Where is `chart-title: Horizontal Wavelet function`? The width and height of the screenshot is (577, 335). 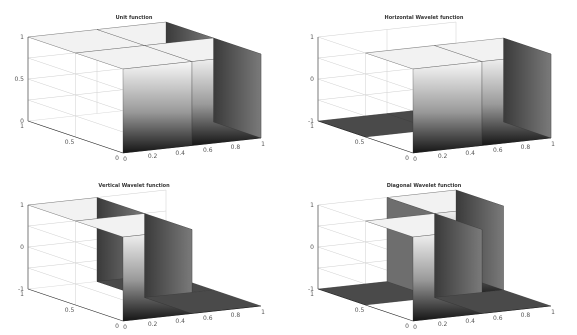
chart-title: Horizontal Wavelet function is located at coordinates (424, 18).